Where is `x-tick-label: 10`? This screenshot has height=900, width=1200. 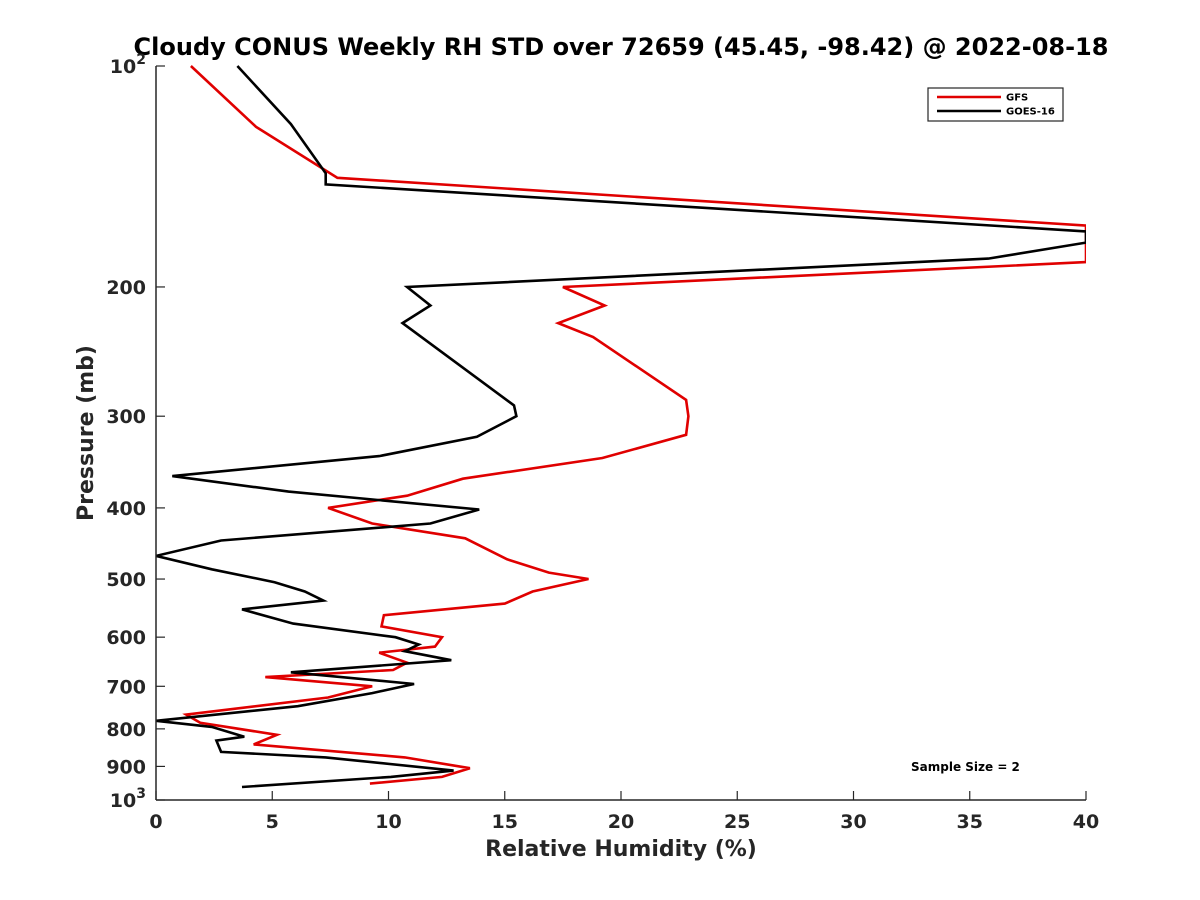 x-tick-label: 10 is located at coordinates (388, 822).